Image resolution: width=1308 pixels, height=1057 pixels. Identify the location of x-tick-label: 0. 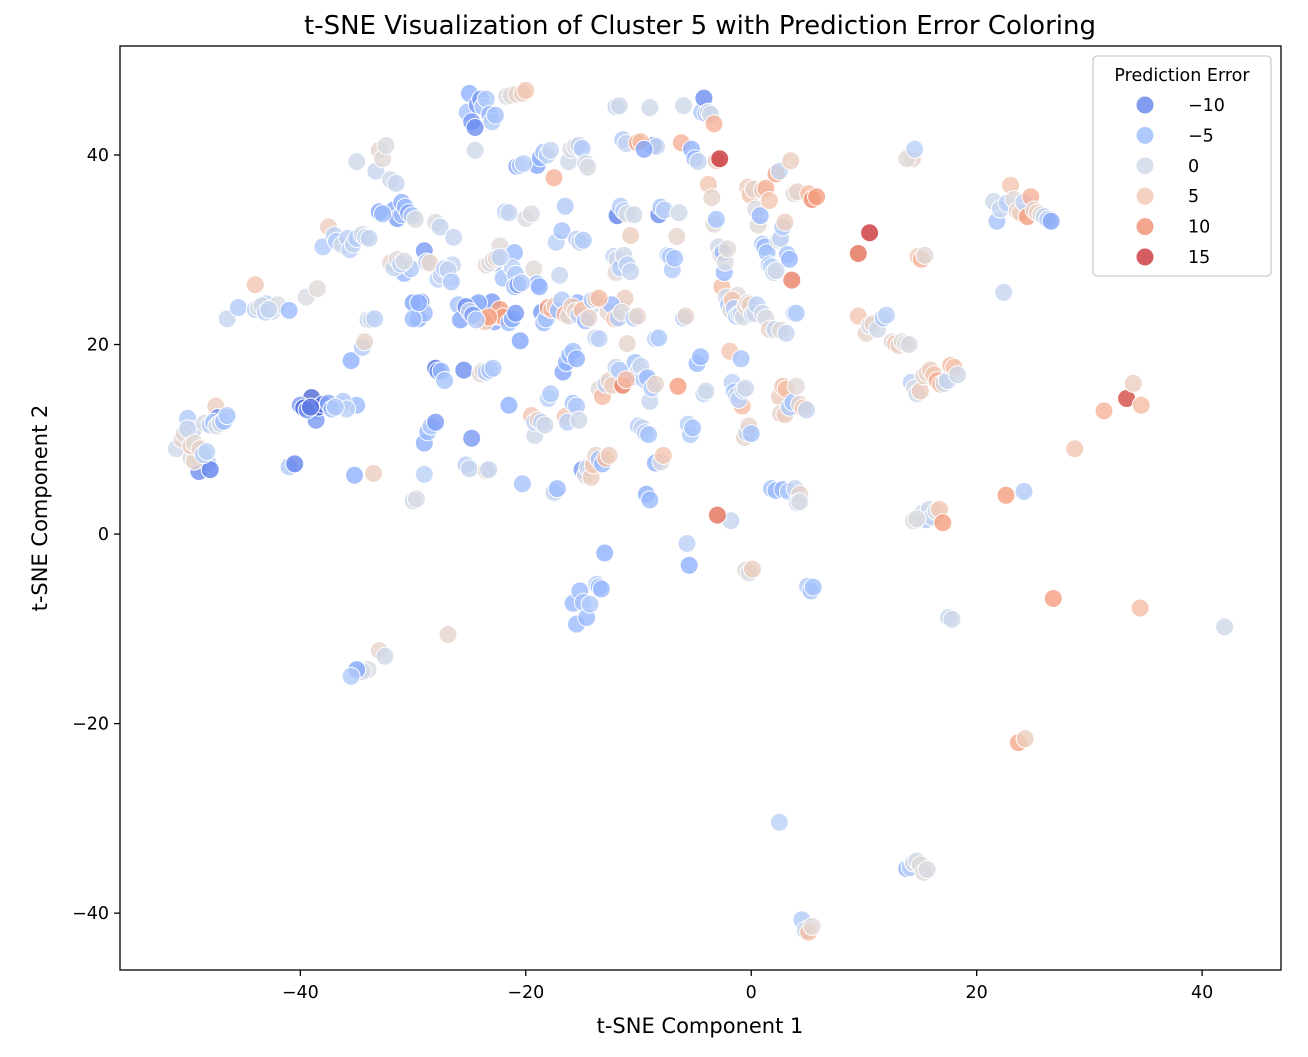
(751, 993).